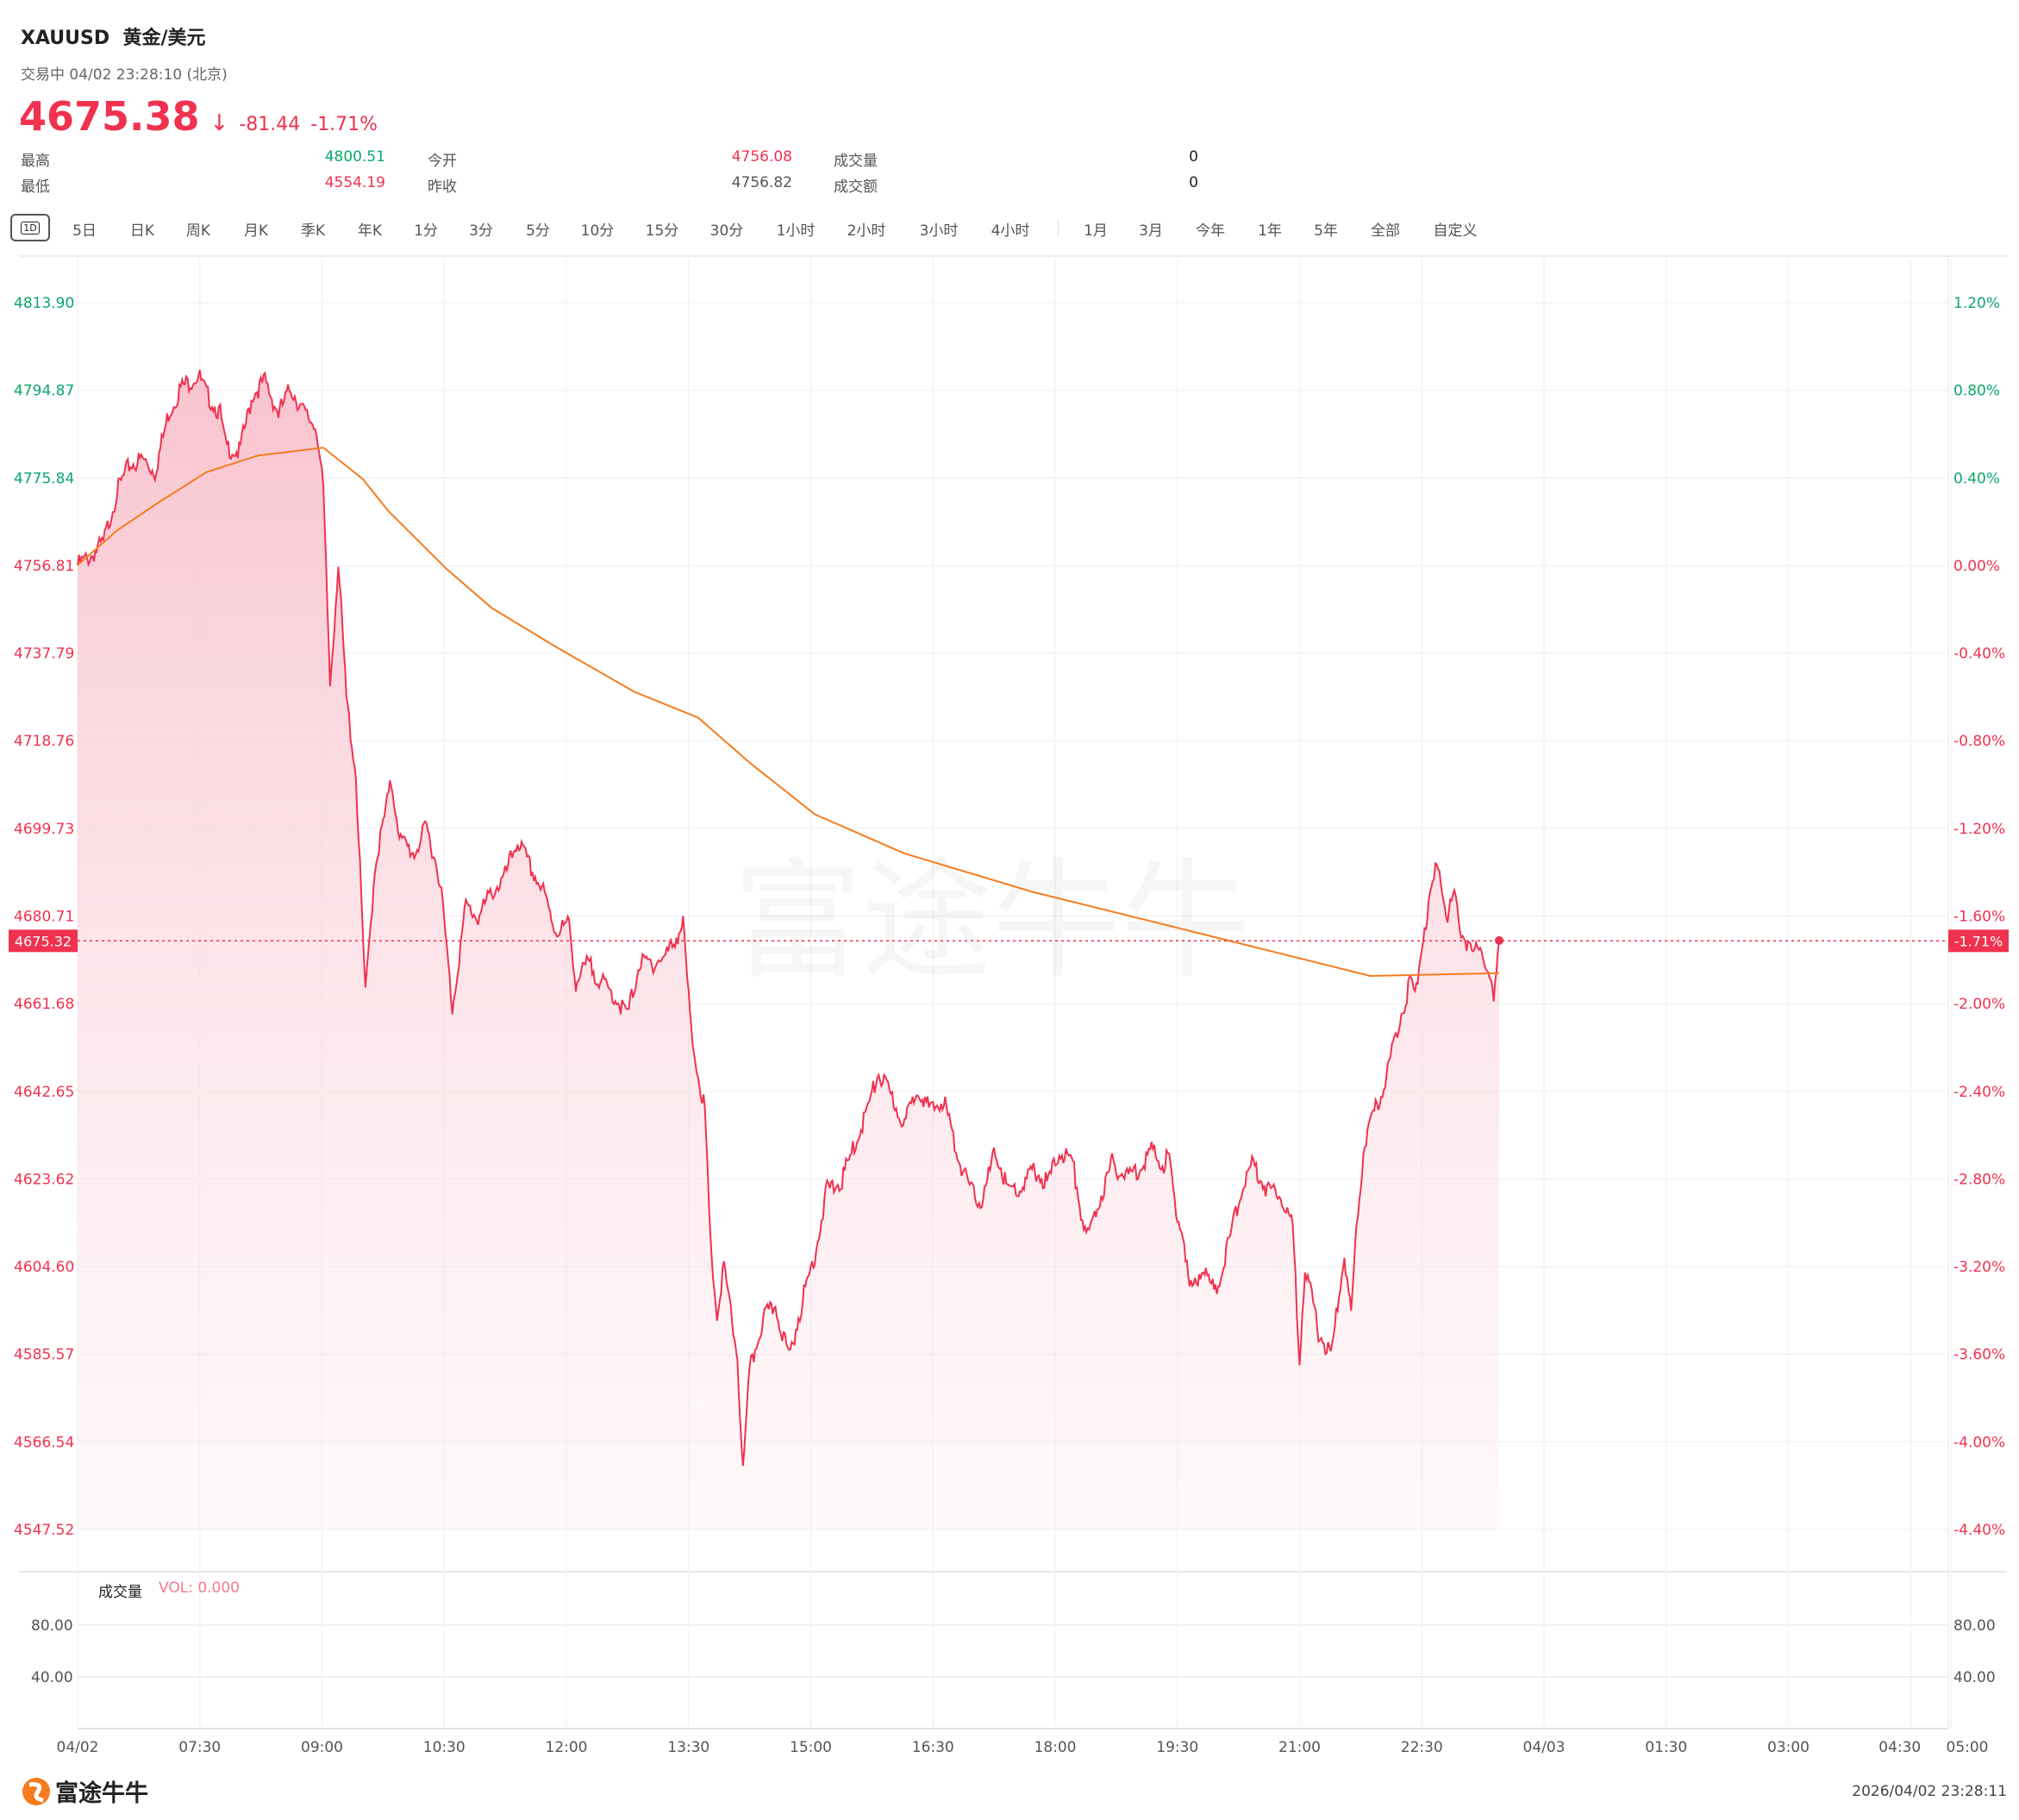  I want to click on tab-15: 4小时, so click(1011, 231).